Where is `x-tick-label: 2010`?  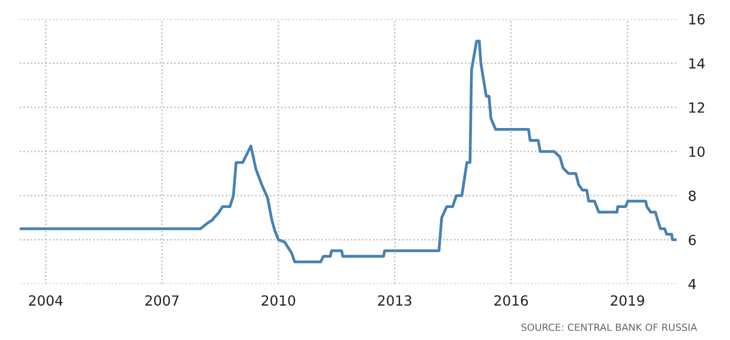 x-tick-label: 2010 is located at coordinates (279, 300).